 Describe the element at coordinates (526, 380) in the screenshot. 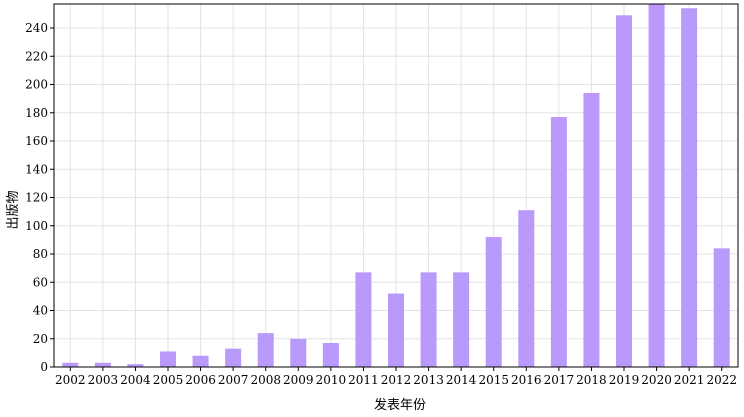

I see `x-tick-label: 2016` at that location.